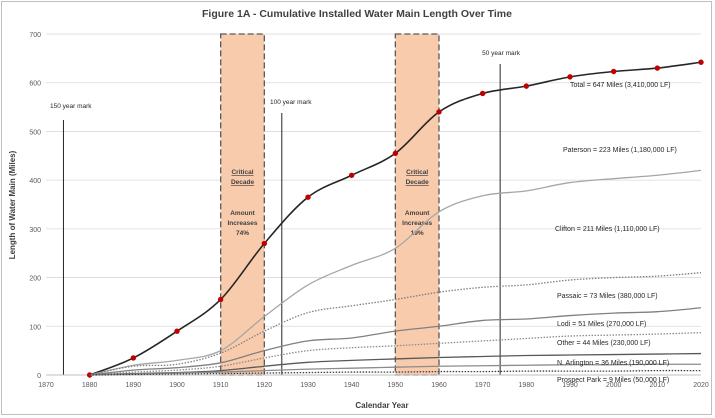 Image resolution: width=715 pixels, height=418 pixels. Describe the element at coordinates (613, 380) in the screenshot. I see `series-label: Prospect Park = 9 Miles (50,000 LF)` at that location.